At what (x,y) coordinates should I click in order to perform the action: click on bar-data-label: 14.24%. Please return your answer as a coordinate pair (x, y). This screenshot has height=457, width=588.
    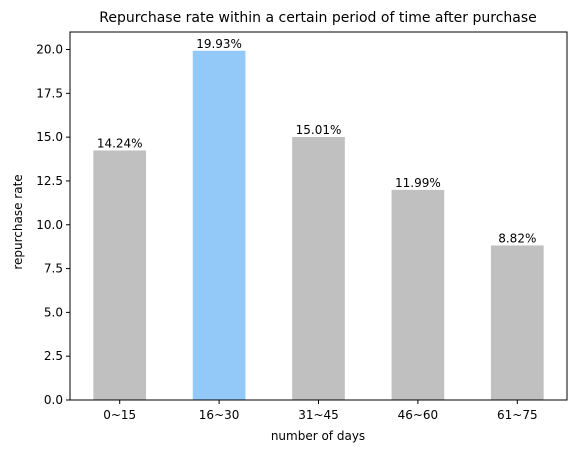
    Looking at the image, I should click on (120, 143).